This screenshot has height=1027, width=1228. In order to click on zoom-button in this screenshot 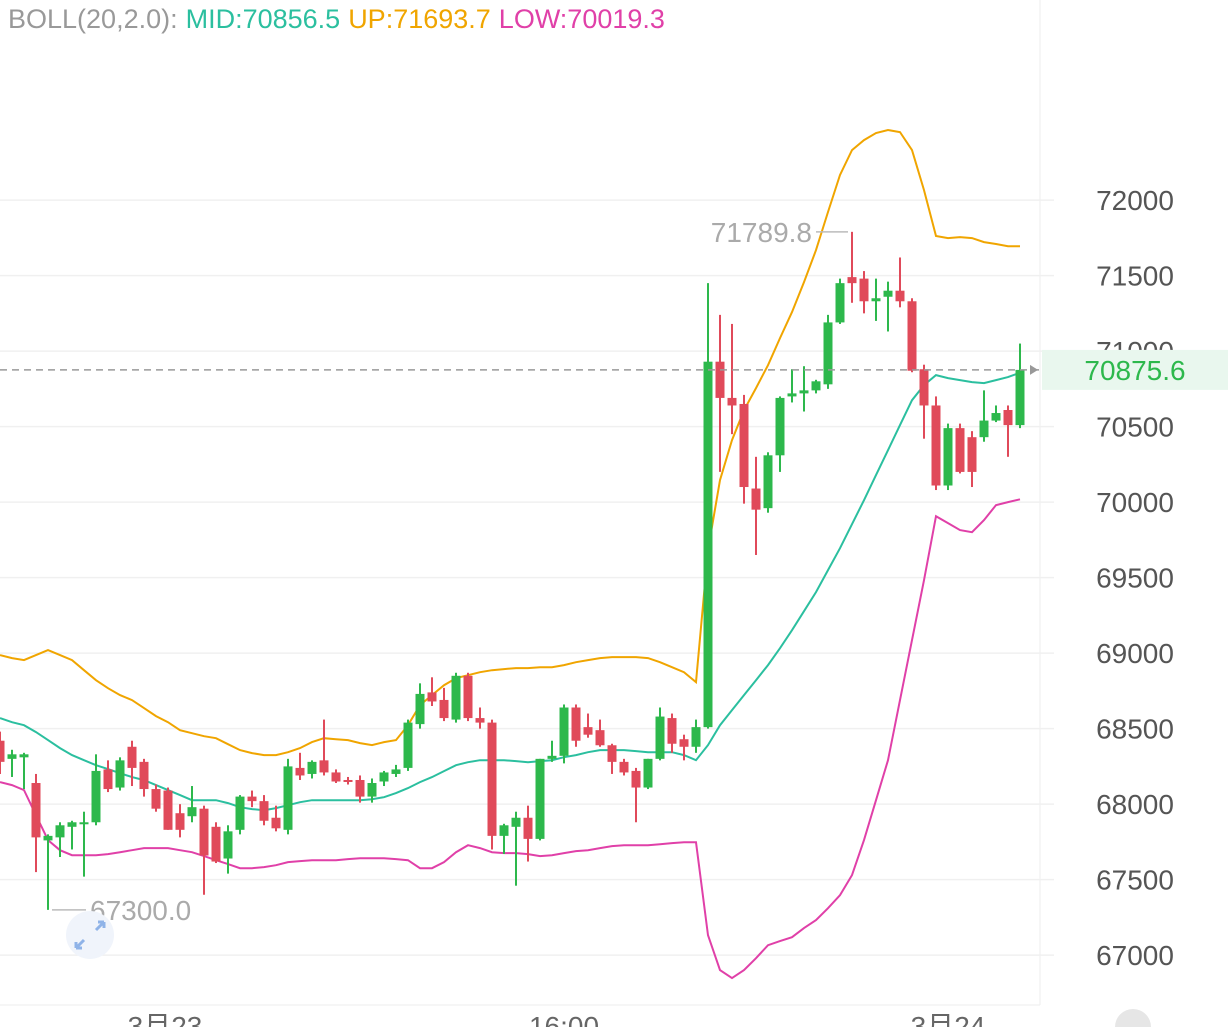, I will do `click(90, 935)`.